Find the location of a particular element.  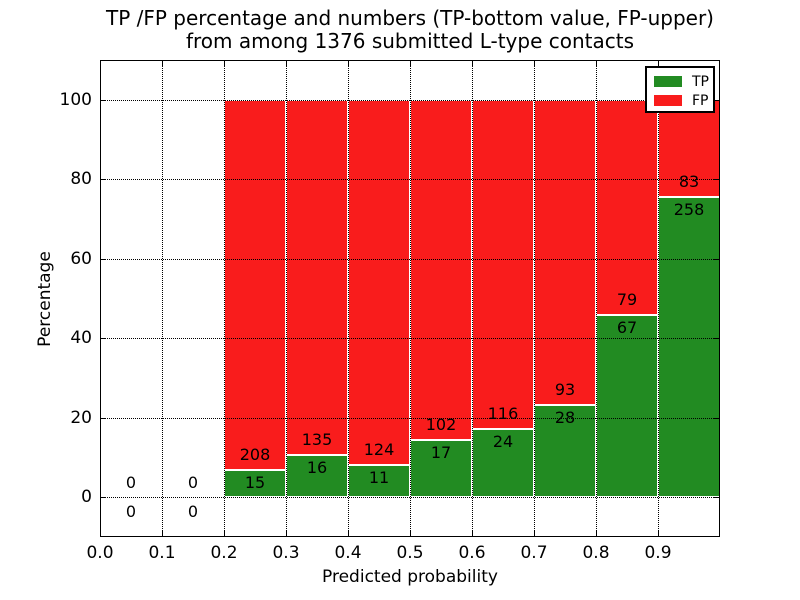

bar-count-label-tp: 16 is located at coordinates (317, 467).